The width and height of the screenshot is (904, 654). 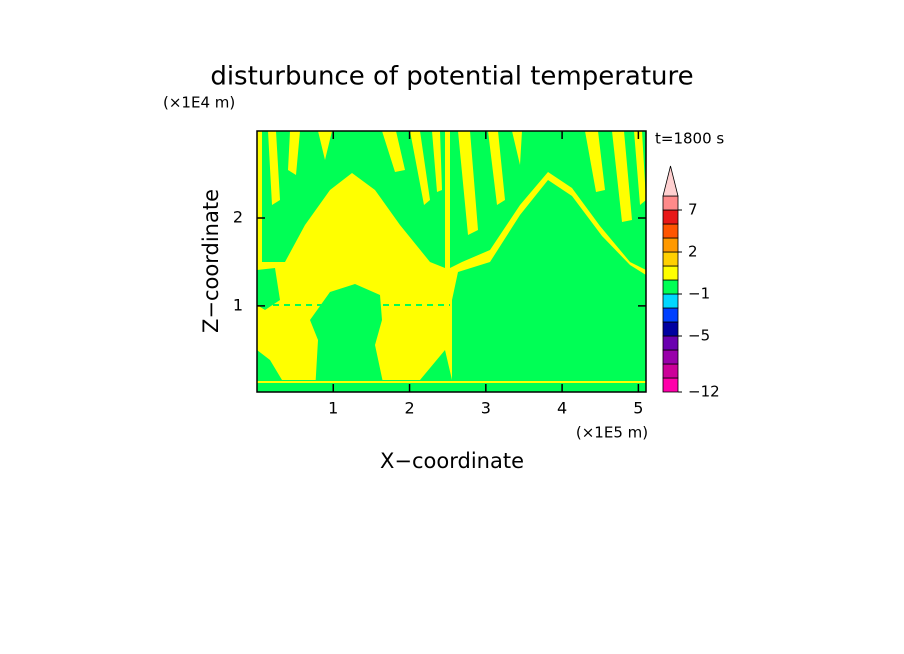 What do you see at coordinates (409, 408) in the screenshot?
I see `x-tick-label: 2` at bounding box center [409, 408].